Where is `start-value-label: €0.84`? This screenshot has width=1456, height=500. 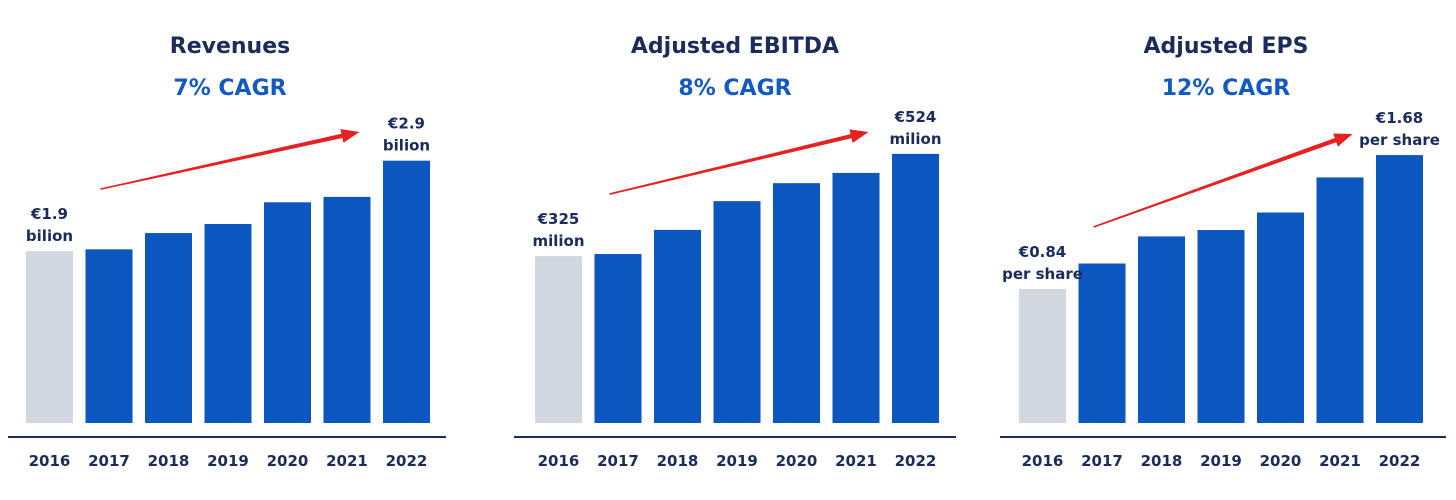 start-value-label: €0.84 is located at coordinates (1042, 252).